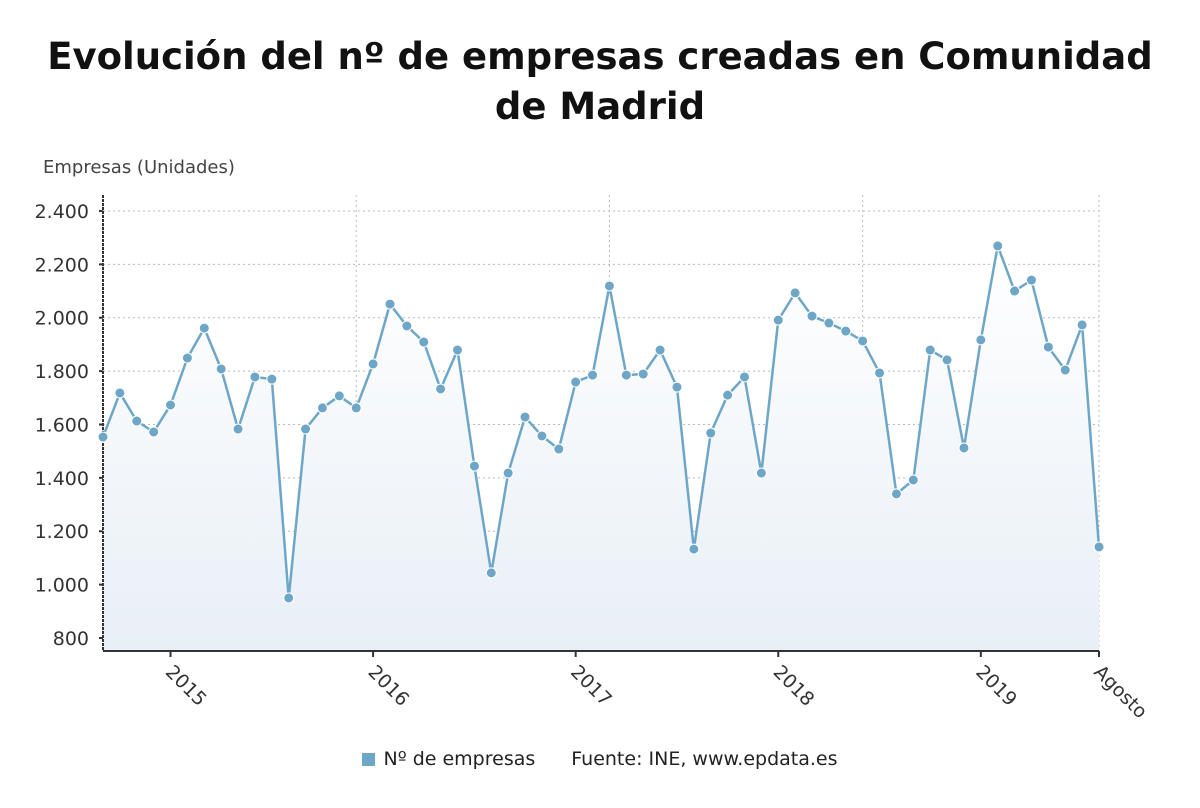 This screenshot has height=808, width=1200. I want to click on y-tick-label: 1.000, so click(62, 586).